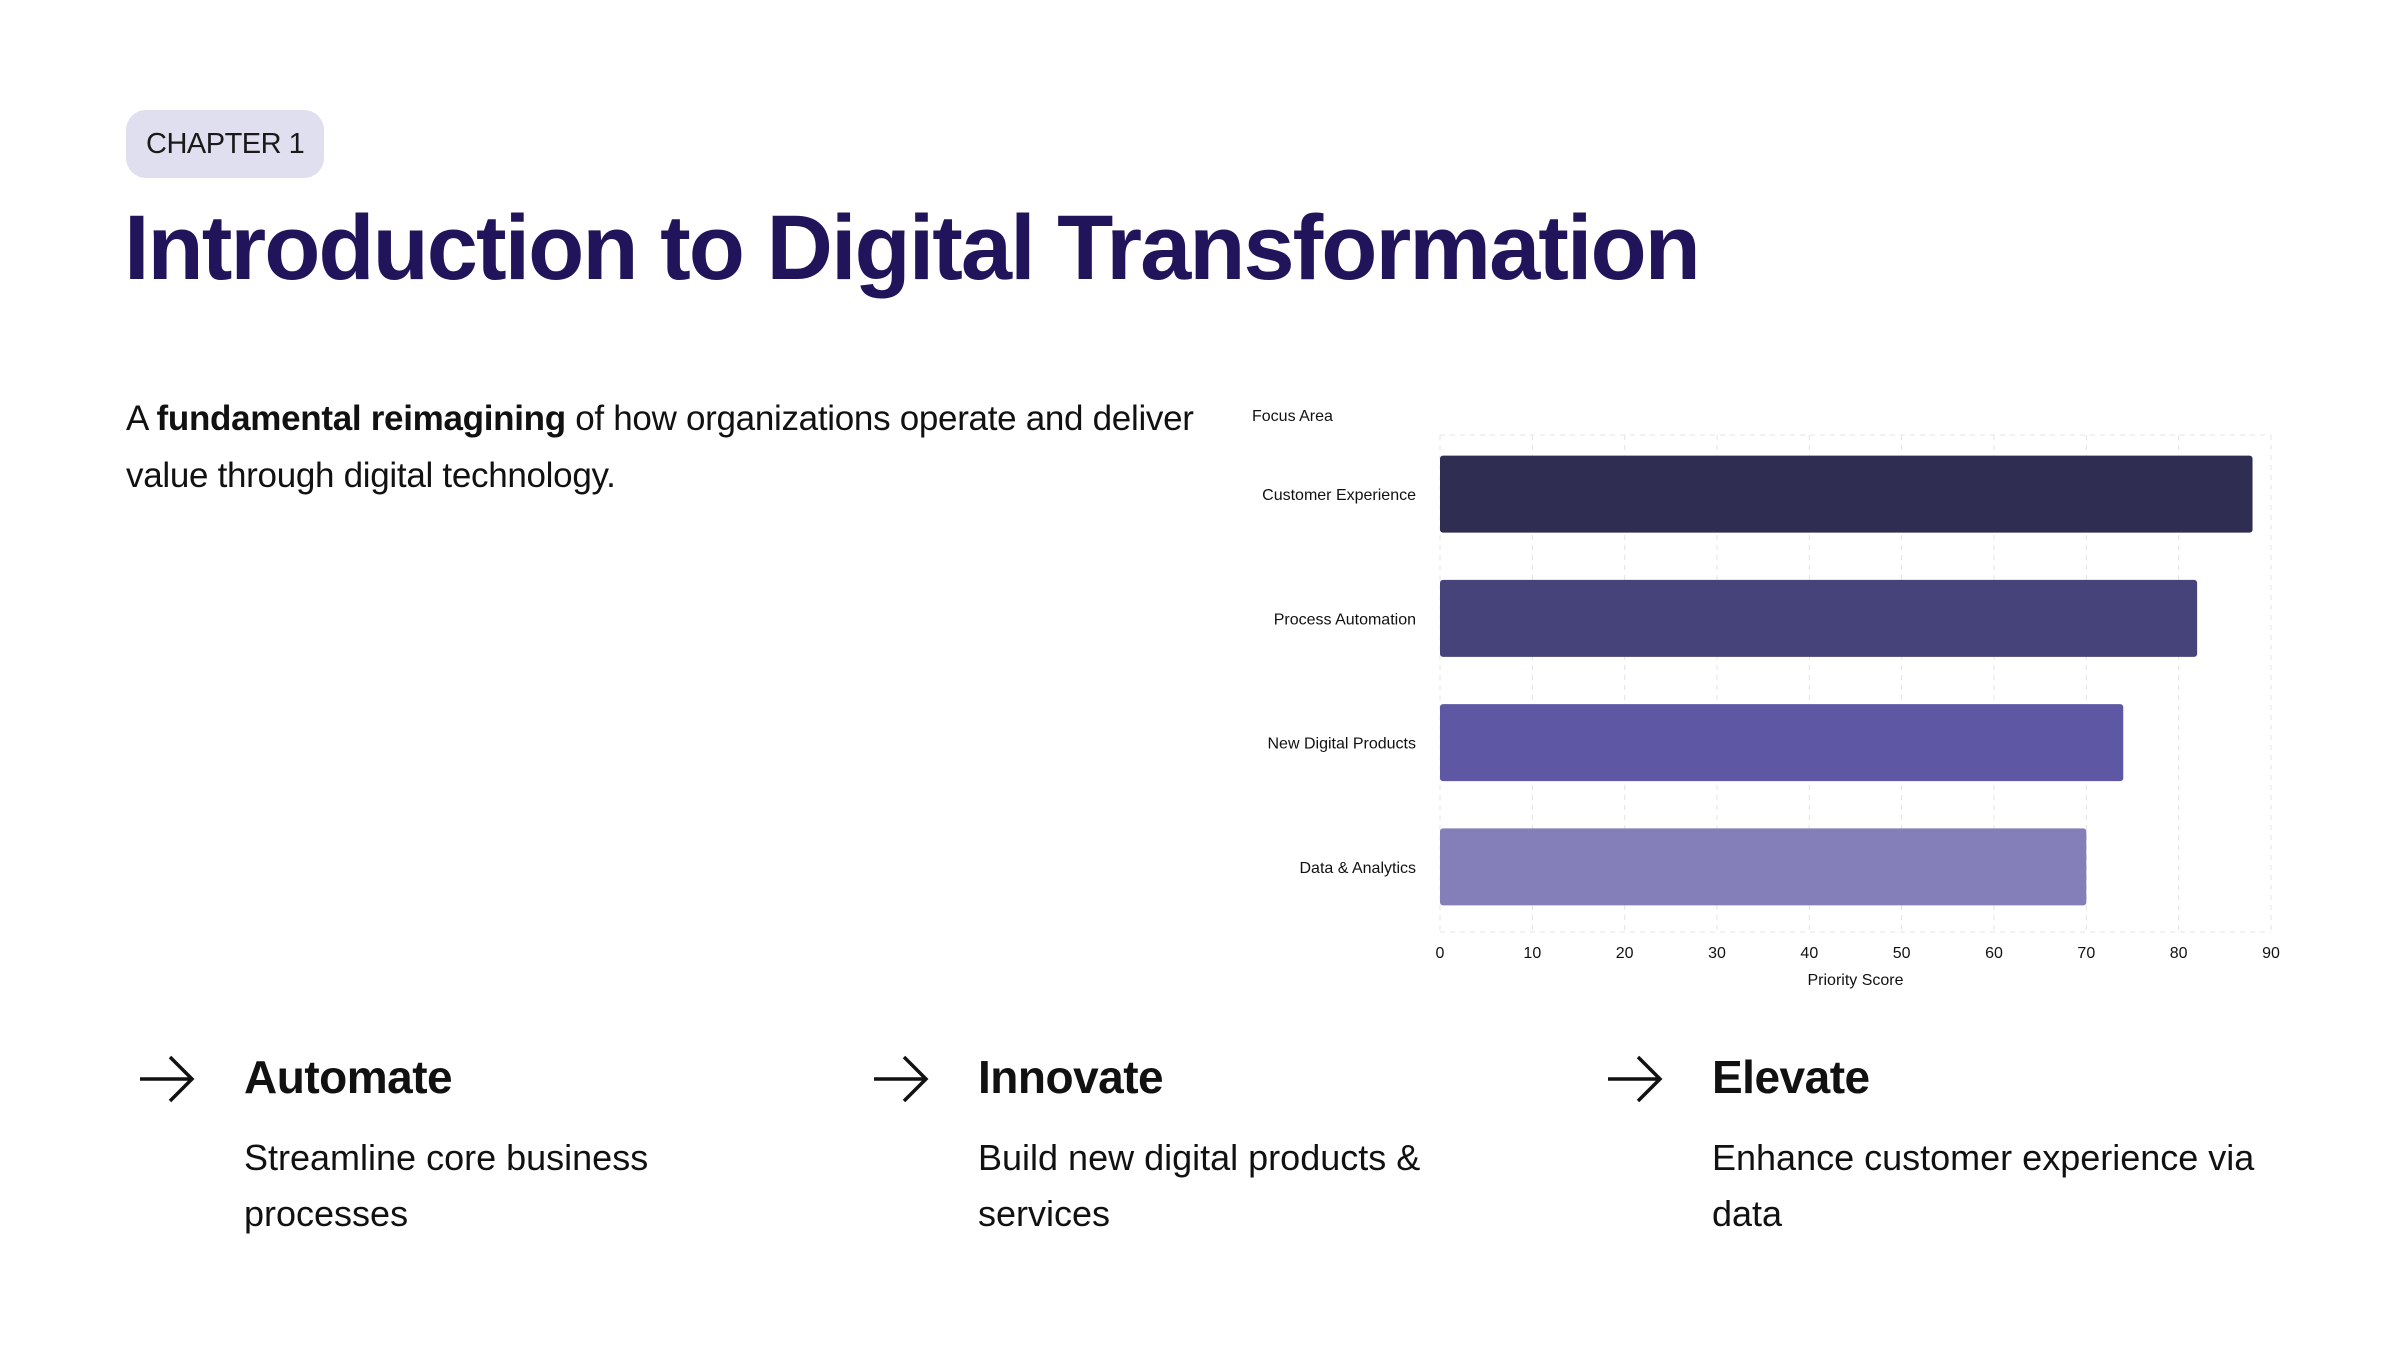 Image resolution: width=2400 pixels, height=1350 pixels. What do you see at coordinates (361, 418) in the screenshot?
I see `lead-emphasis: fundamental reimagining` at bounding box center [361, 418].